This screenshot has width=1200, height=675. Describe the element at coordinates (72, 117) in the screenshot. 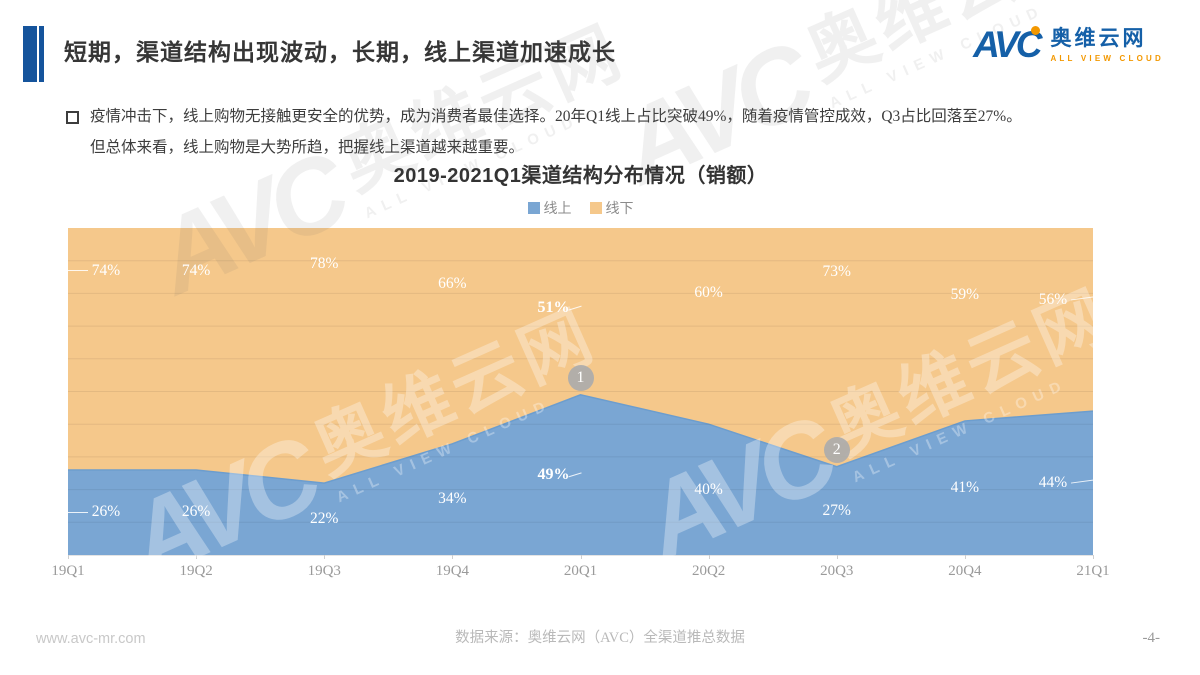

I see `bullet-square-icon` at that location.